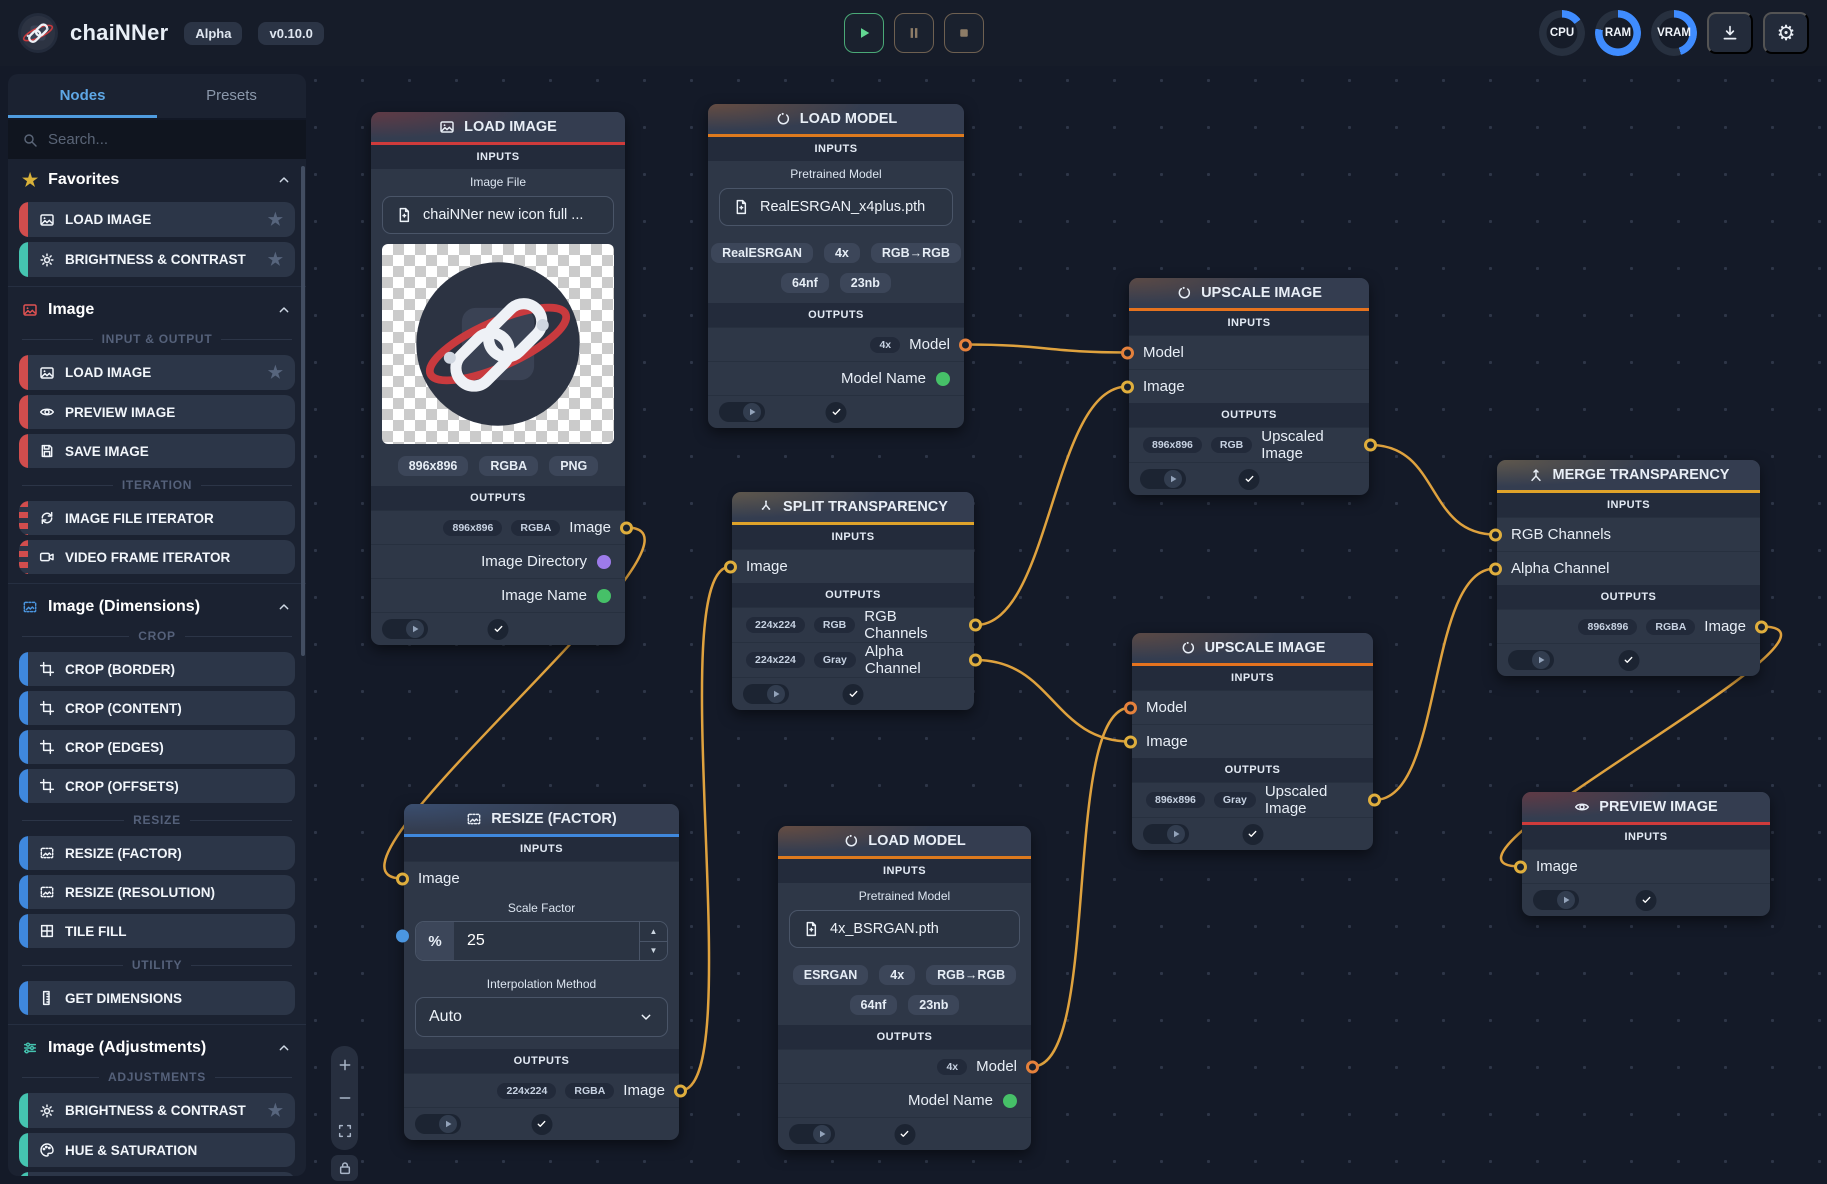  I want to click on output-handle-rgb, so click(975, 625).